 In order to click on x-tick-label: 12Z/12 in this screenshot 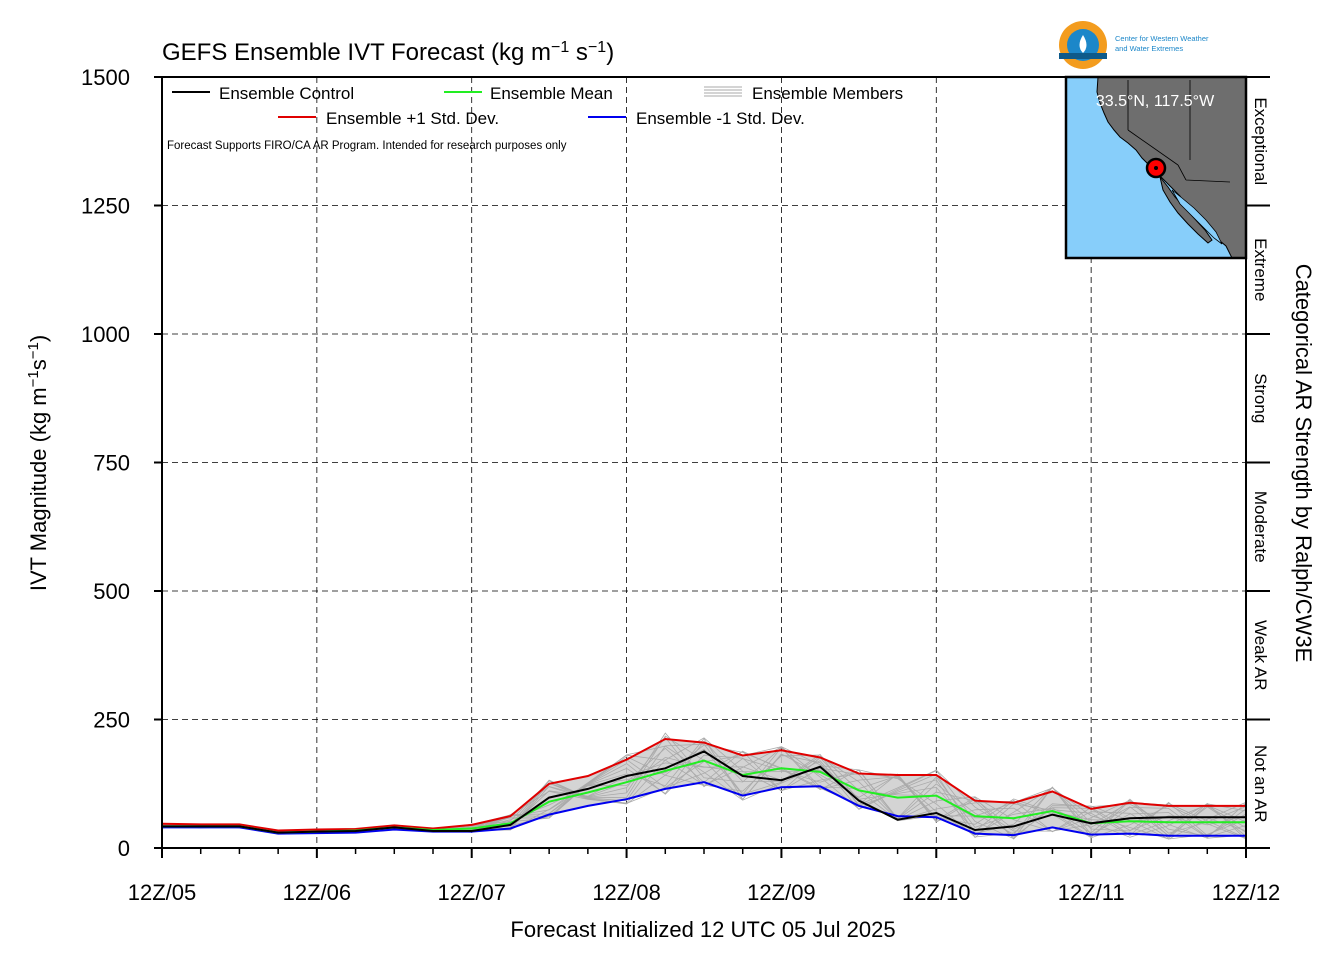, I will do `click(1246, 892)`.